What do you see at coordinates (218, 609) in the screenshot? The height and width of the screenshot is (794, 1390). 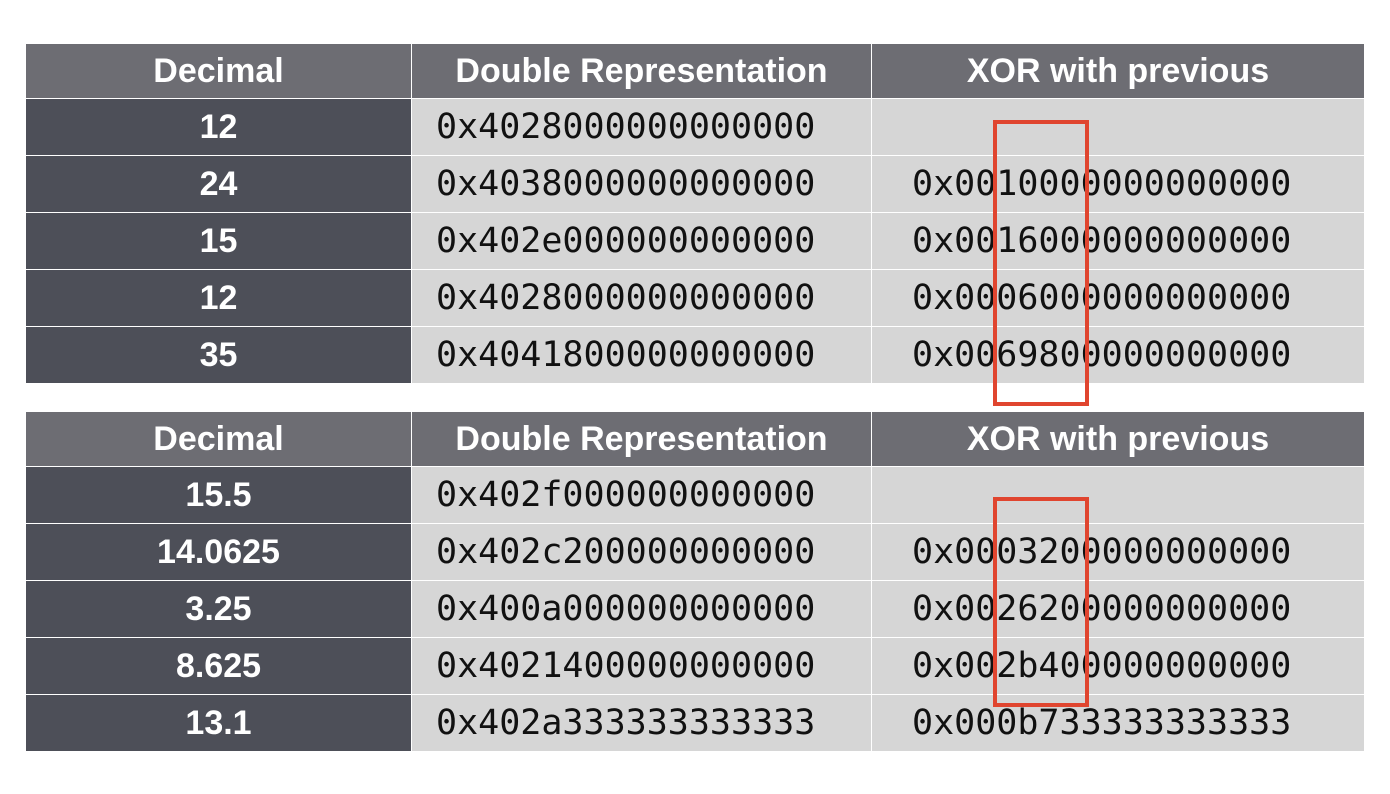 I see `decimal-cell: 3.25` at bounding box center [218, 609].